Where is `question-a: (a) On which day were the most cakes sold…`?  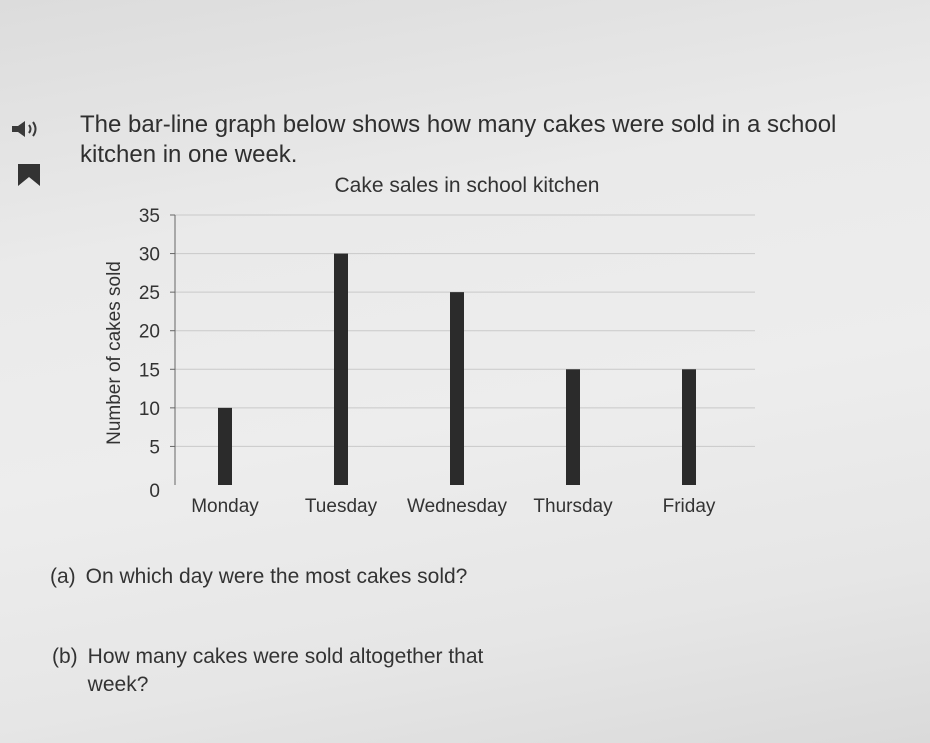
question-a: (a) On which day were the most cakes sold… is located at coordinates (258, 577).